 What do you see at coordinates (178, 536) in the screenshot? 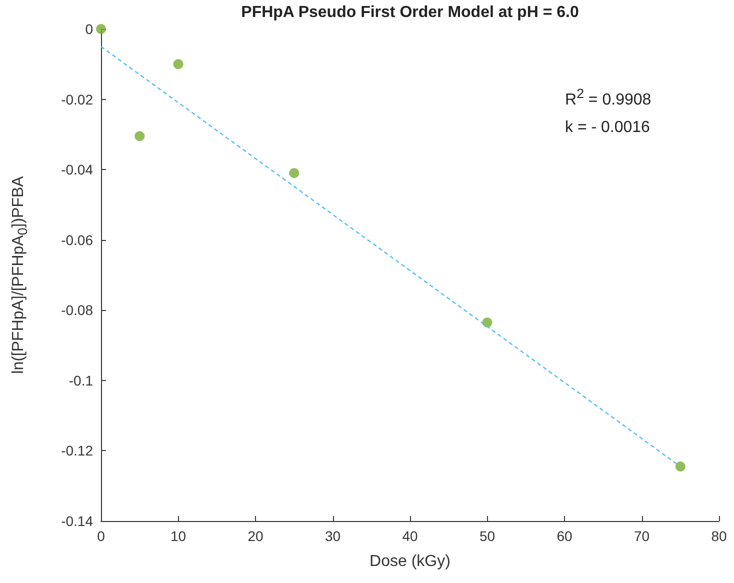
I see `x-tick-label: 10` at bounding box center [178, 536].